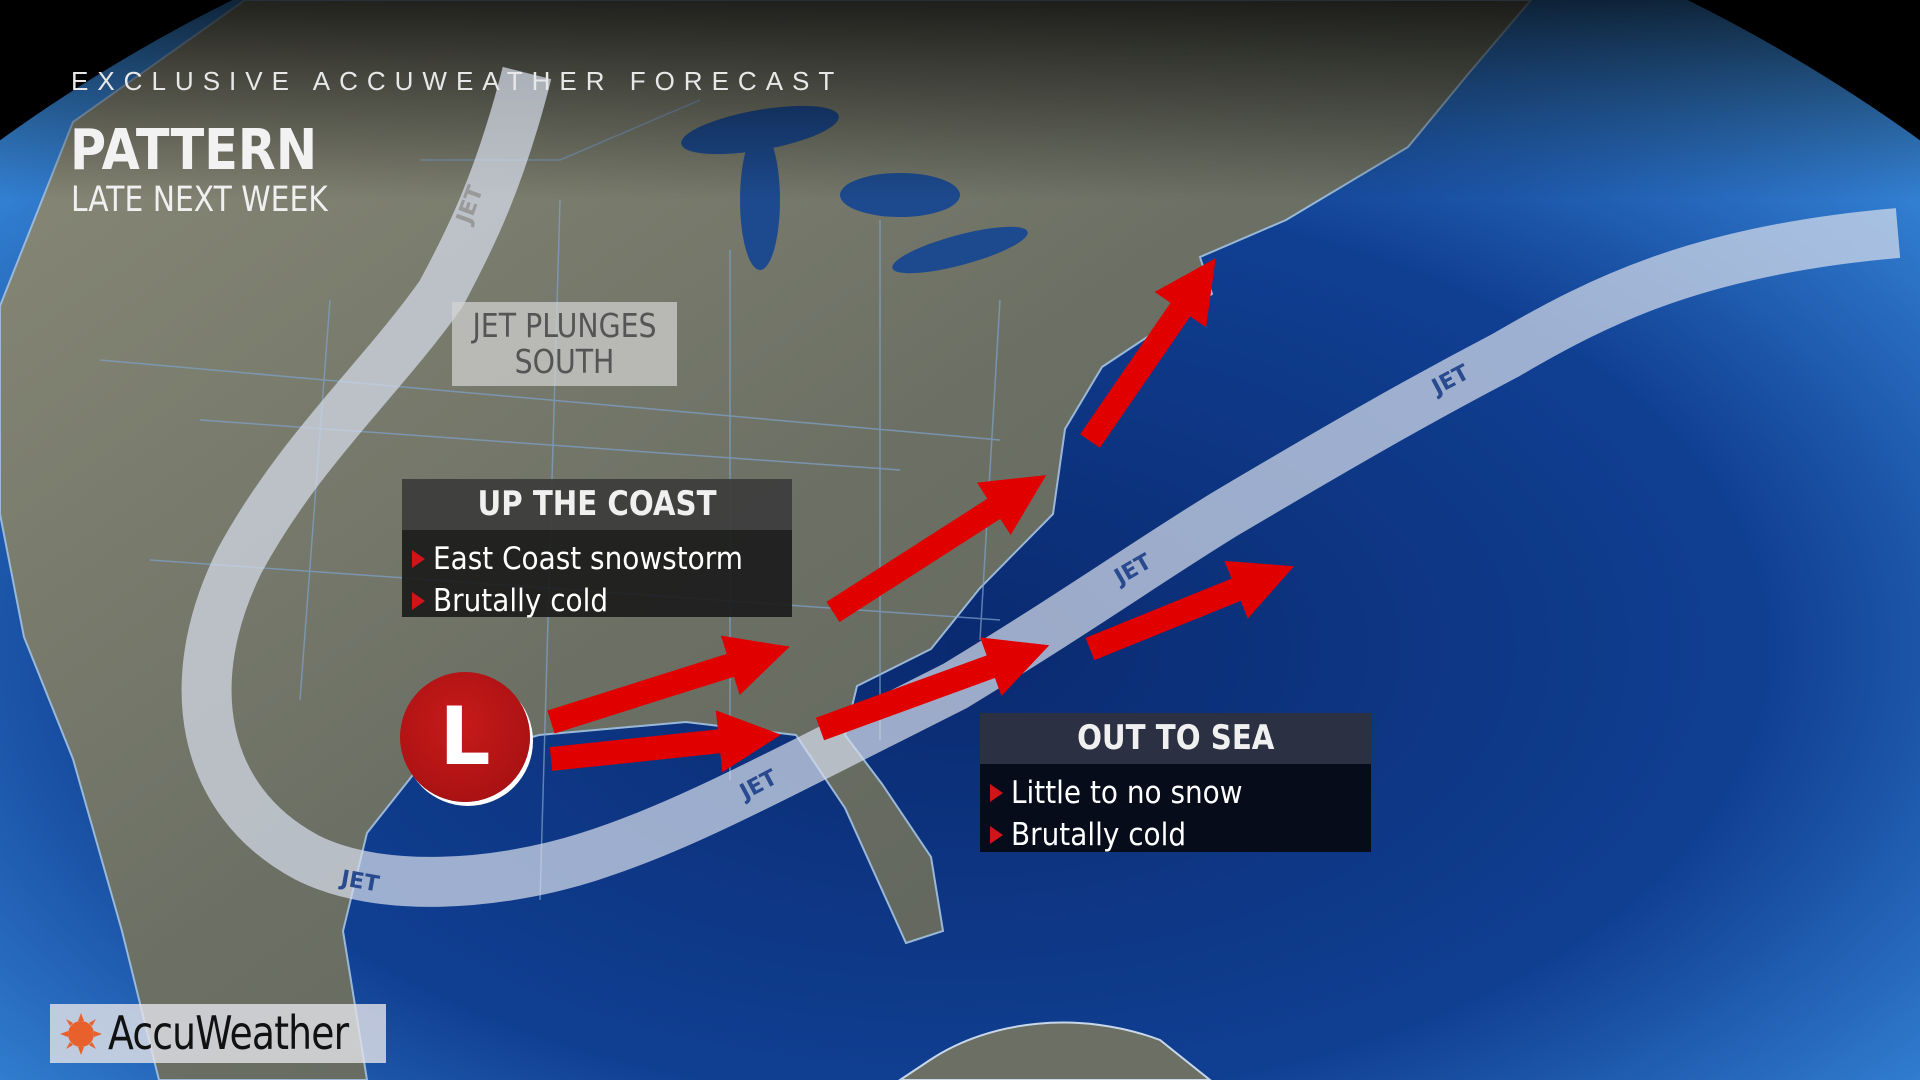 The image size is (1920, 1080). Describe the element at coordinates (194, 150) in the screenshot. I see `page-title: PATTERN` at that location.